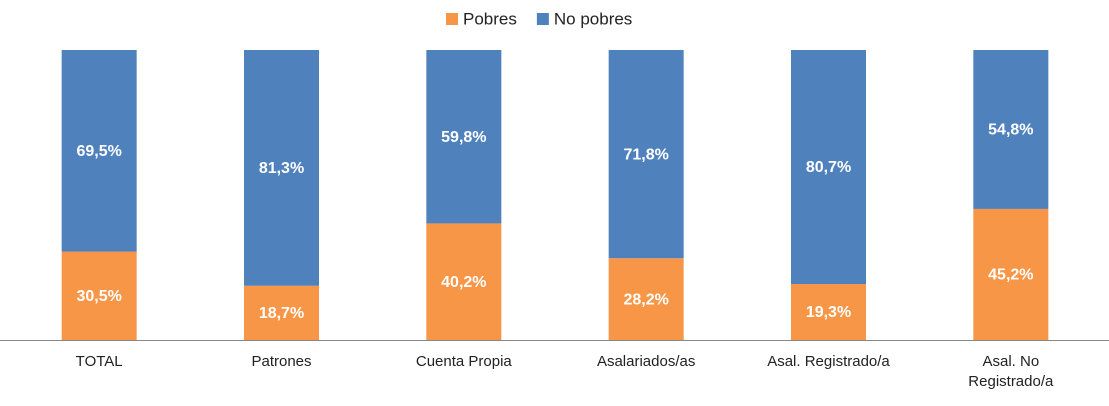  What do you see at coordinates (463, 361) in the screenshot?
I see `x-tick-label: Cuenta Propia` at bounding box center [463, 361].